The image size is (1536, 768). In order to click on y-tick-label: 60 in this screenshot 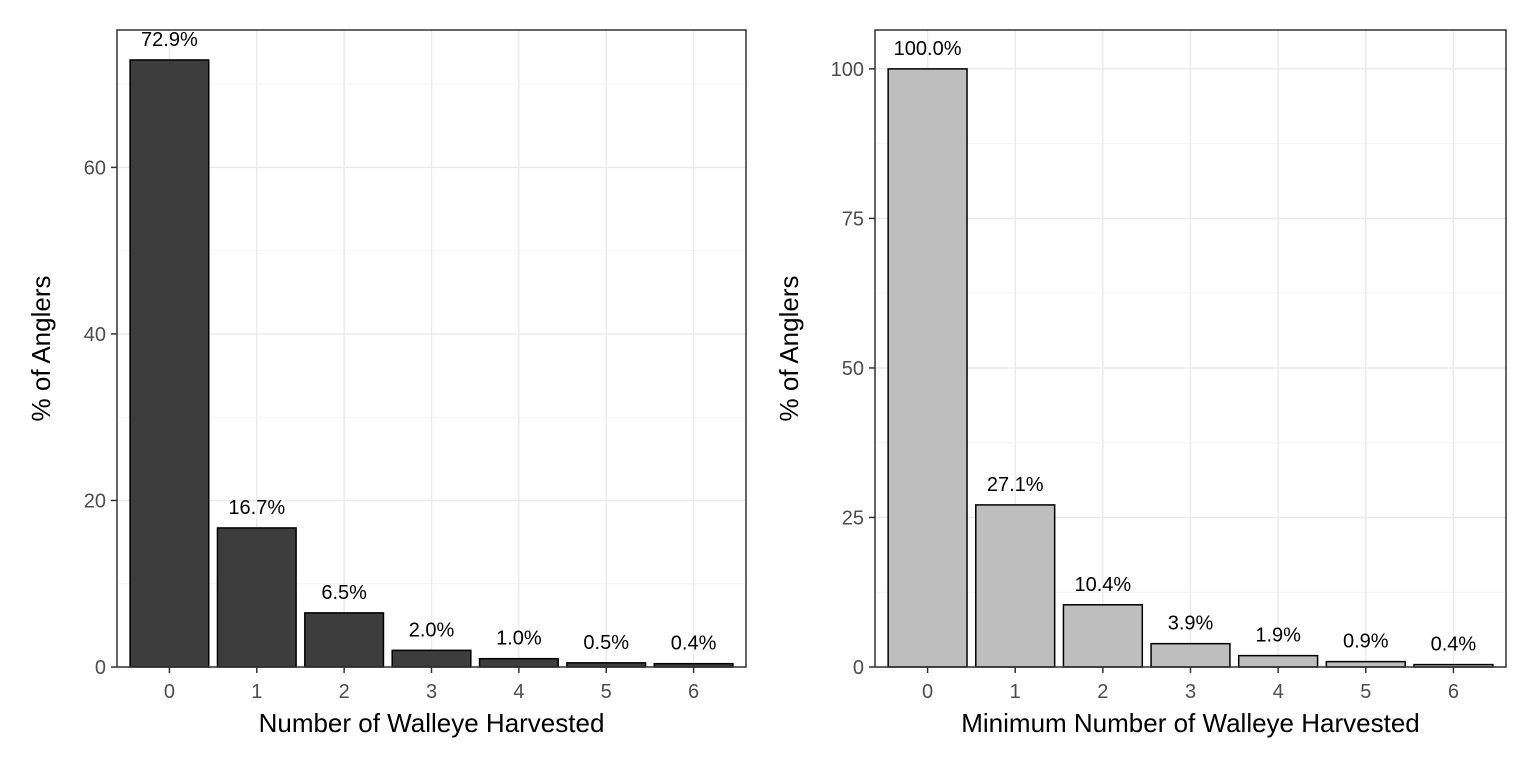, I will do `click(95, 168)`.